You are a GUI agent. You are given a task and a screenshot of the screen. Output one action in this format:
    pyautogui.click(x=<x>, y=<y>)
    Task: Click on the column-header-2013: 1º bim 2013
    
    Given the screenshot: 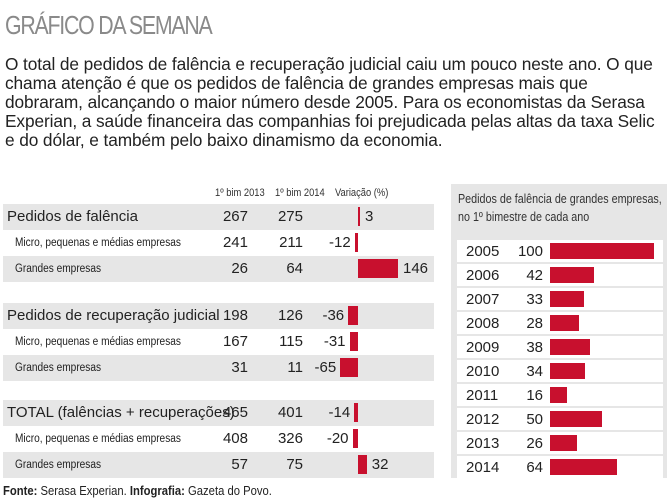 What is the action you would take?
    pyautogui.click(x=240, y=193)
    